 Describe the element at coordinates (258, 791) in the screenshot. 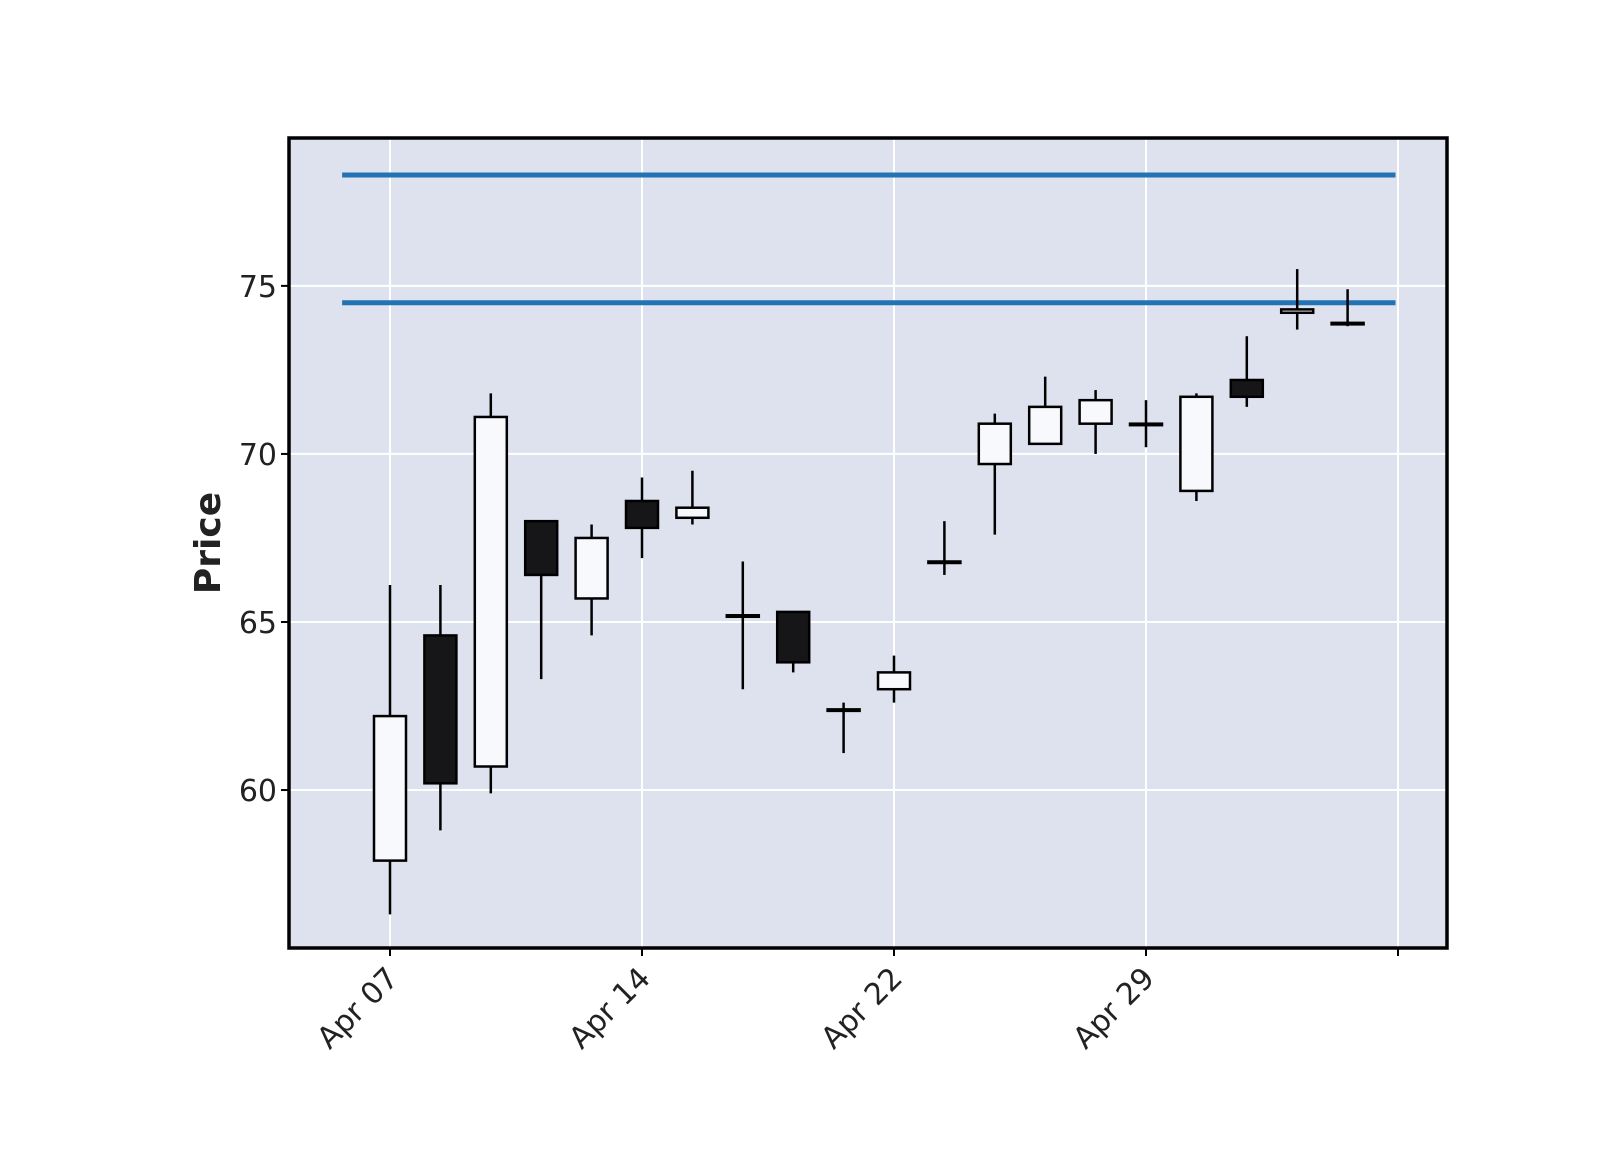

I see `y-tick-label: 60` at that location.